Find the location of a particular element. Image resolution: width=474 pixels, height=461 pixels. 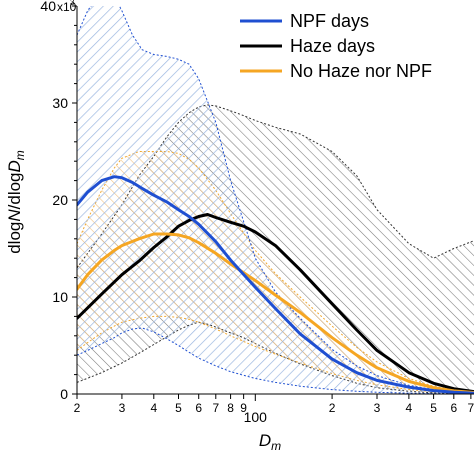

y-tick-label: 20 is located at coordinates (60, 200).